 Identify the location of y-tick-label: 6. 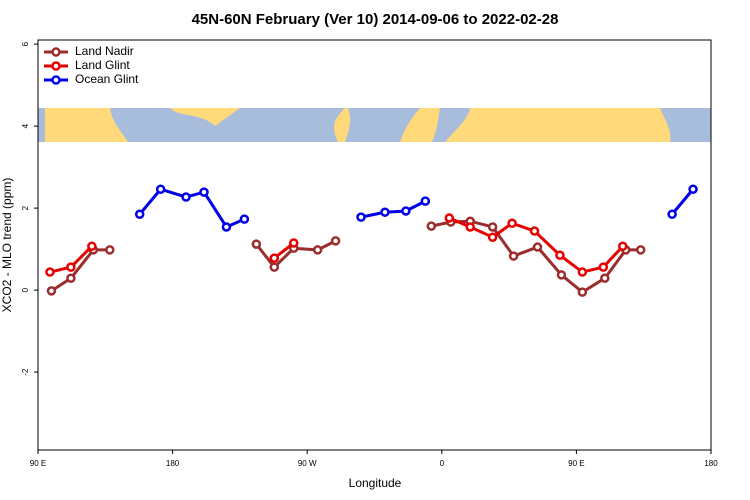
(25, 43).